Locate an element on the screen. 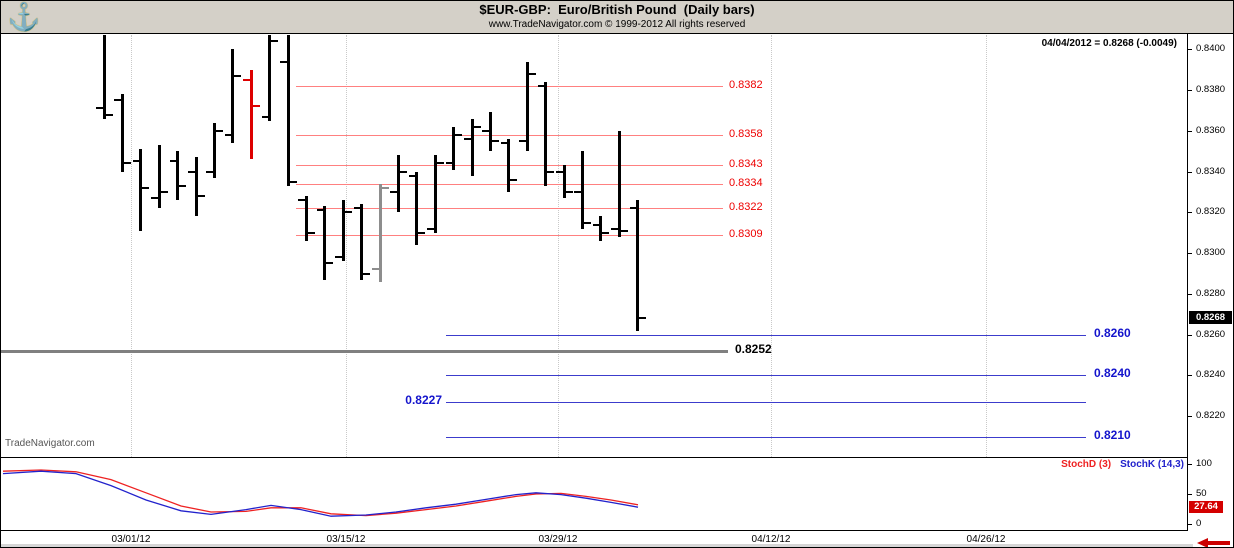 The height and width of the screenshot is (548, 1234). last-price-badge: 0.8268 is located at coordinates (1210, 318).